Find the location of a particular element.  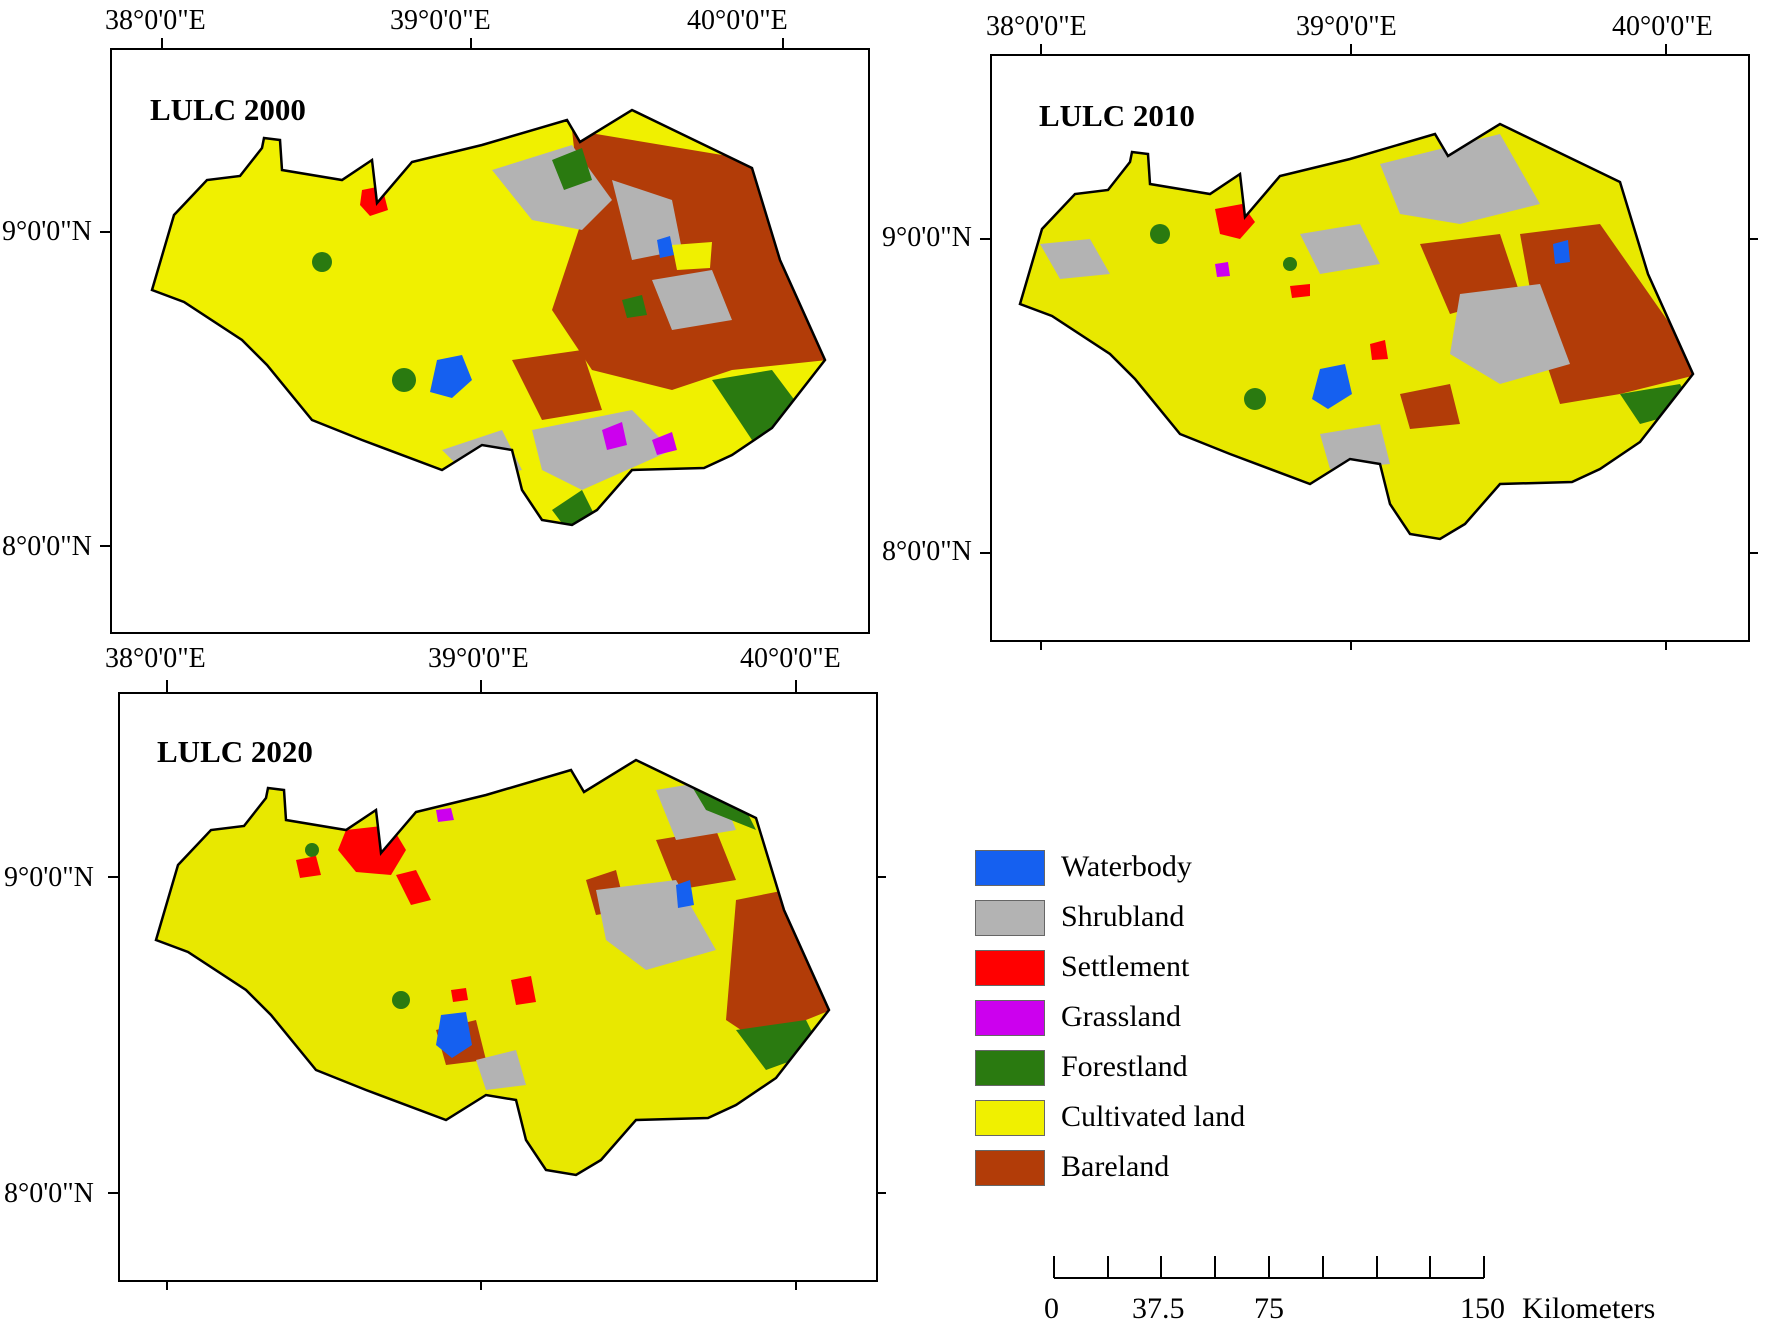

panel-title: LULC 2010 is located at coordinates (1117, 115).